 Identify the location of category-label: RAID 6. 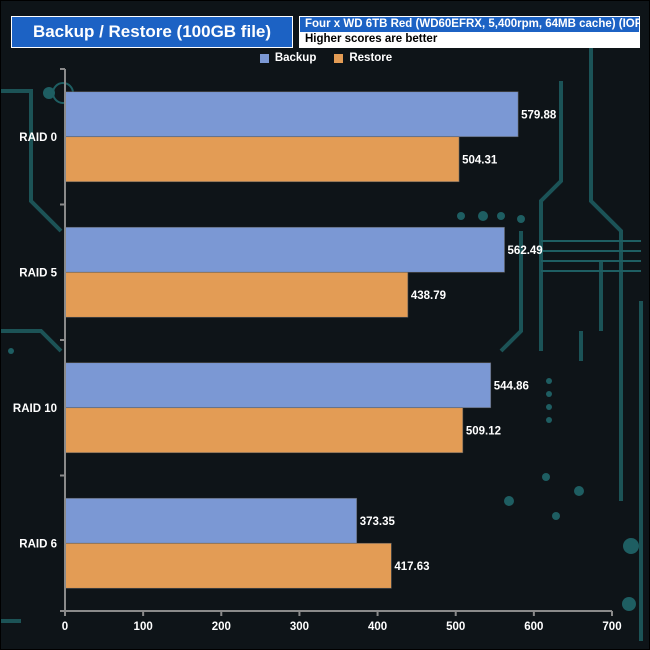
(38, 544).